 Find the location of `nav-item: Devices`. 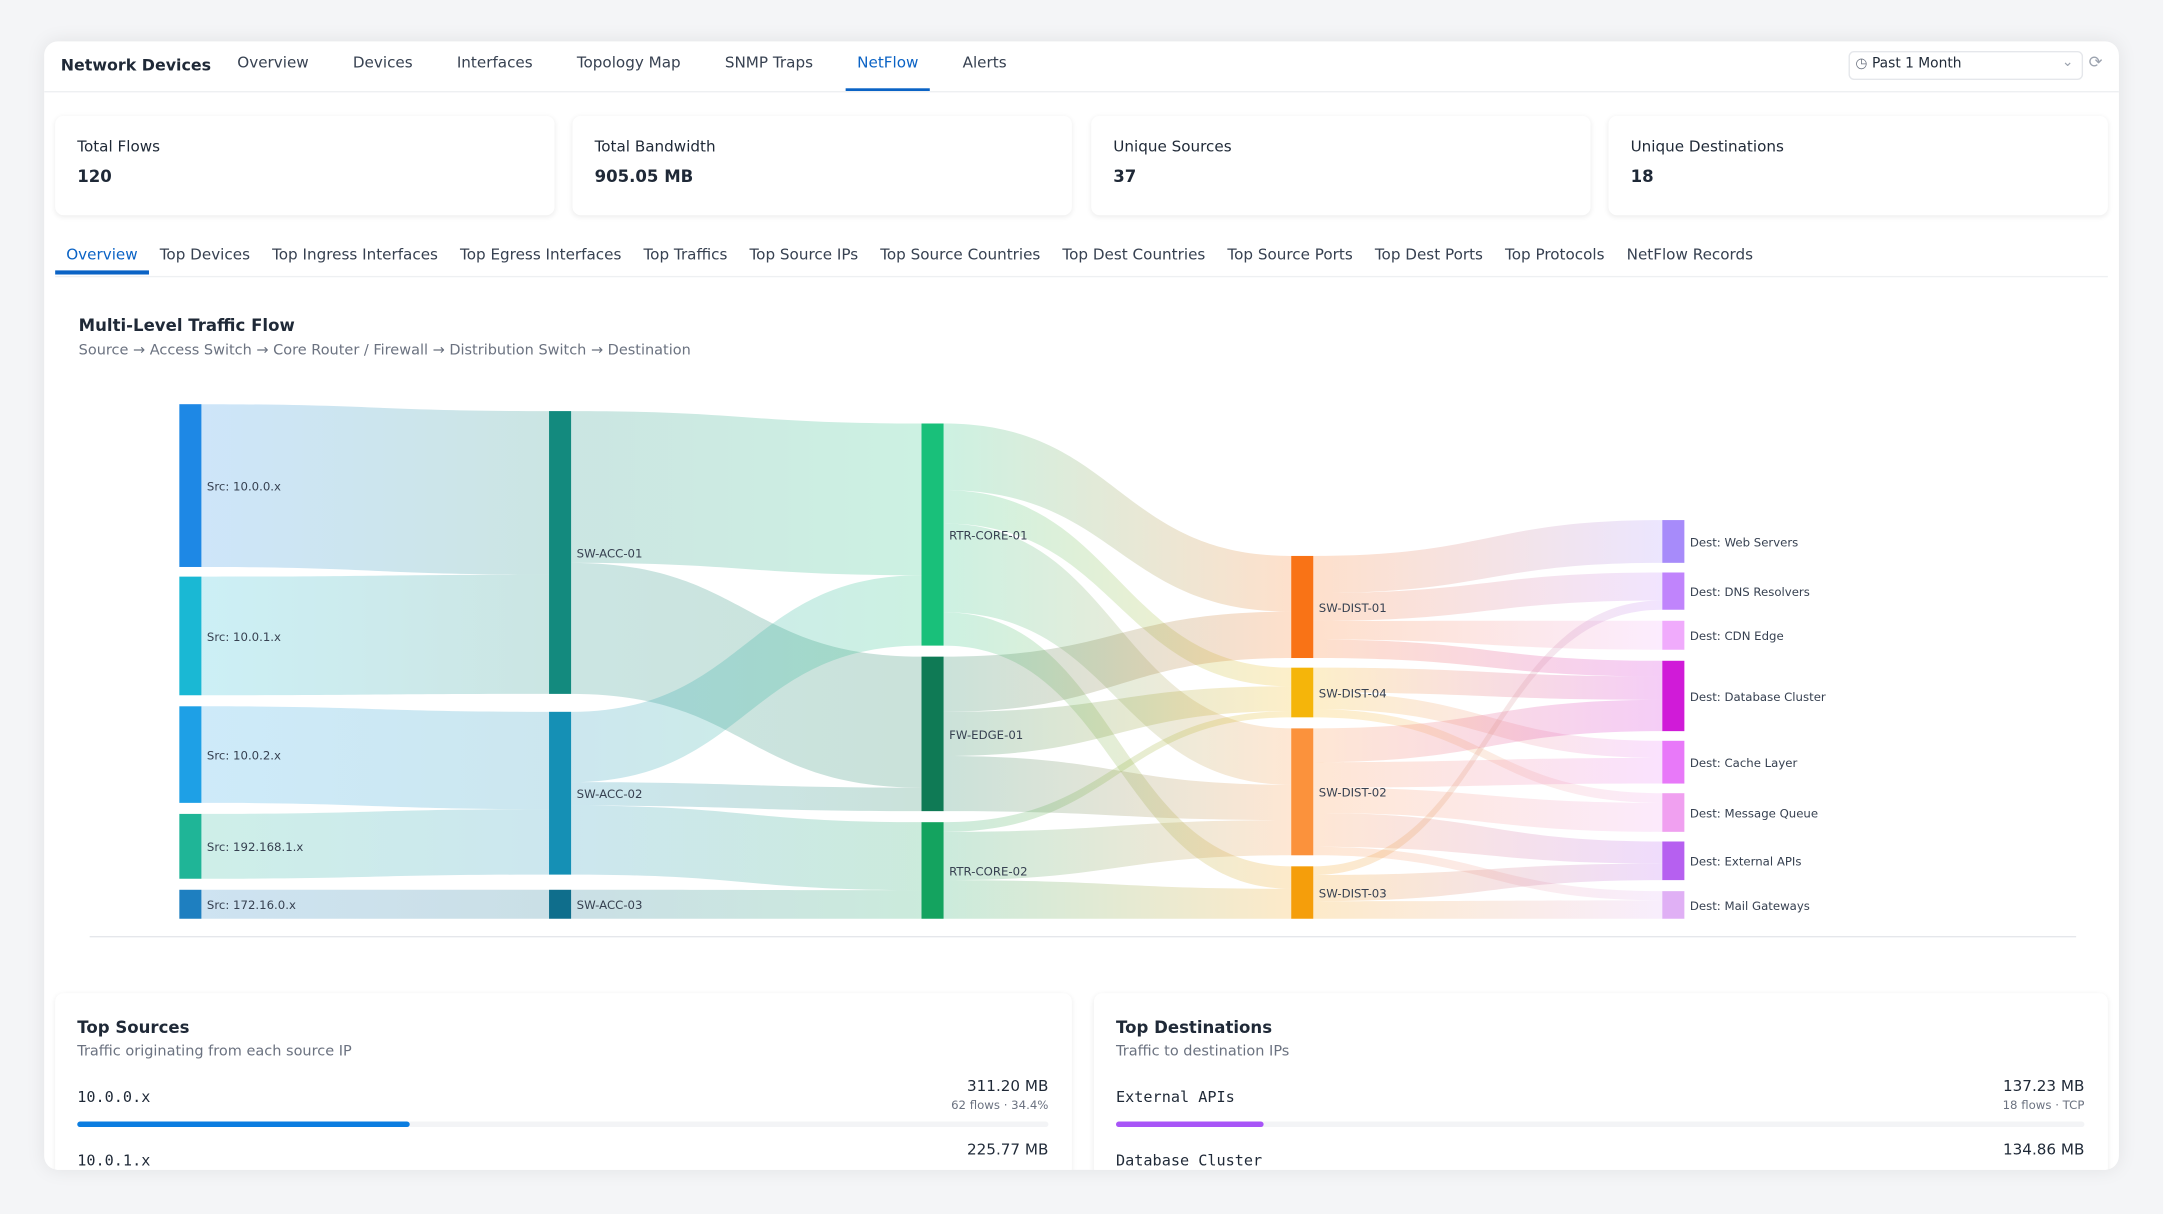

nav-item: Devices is located at coordinates (382, 62).